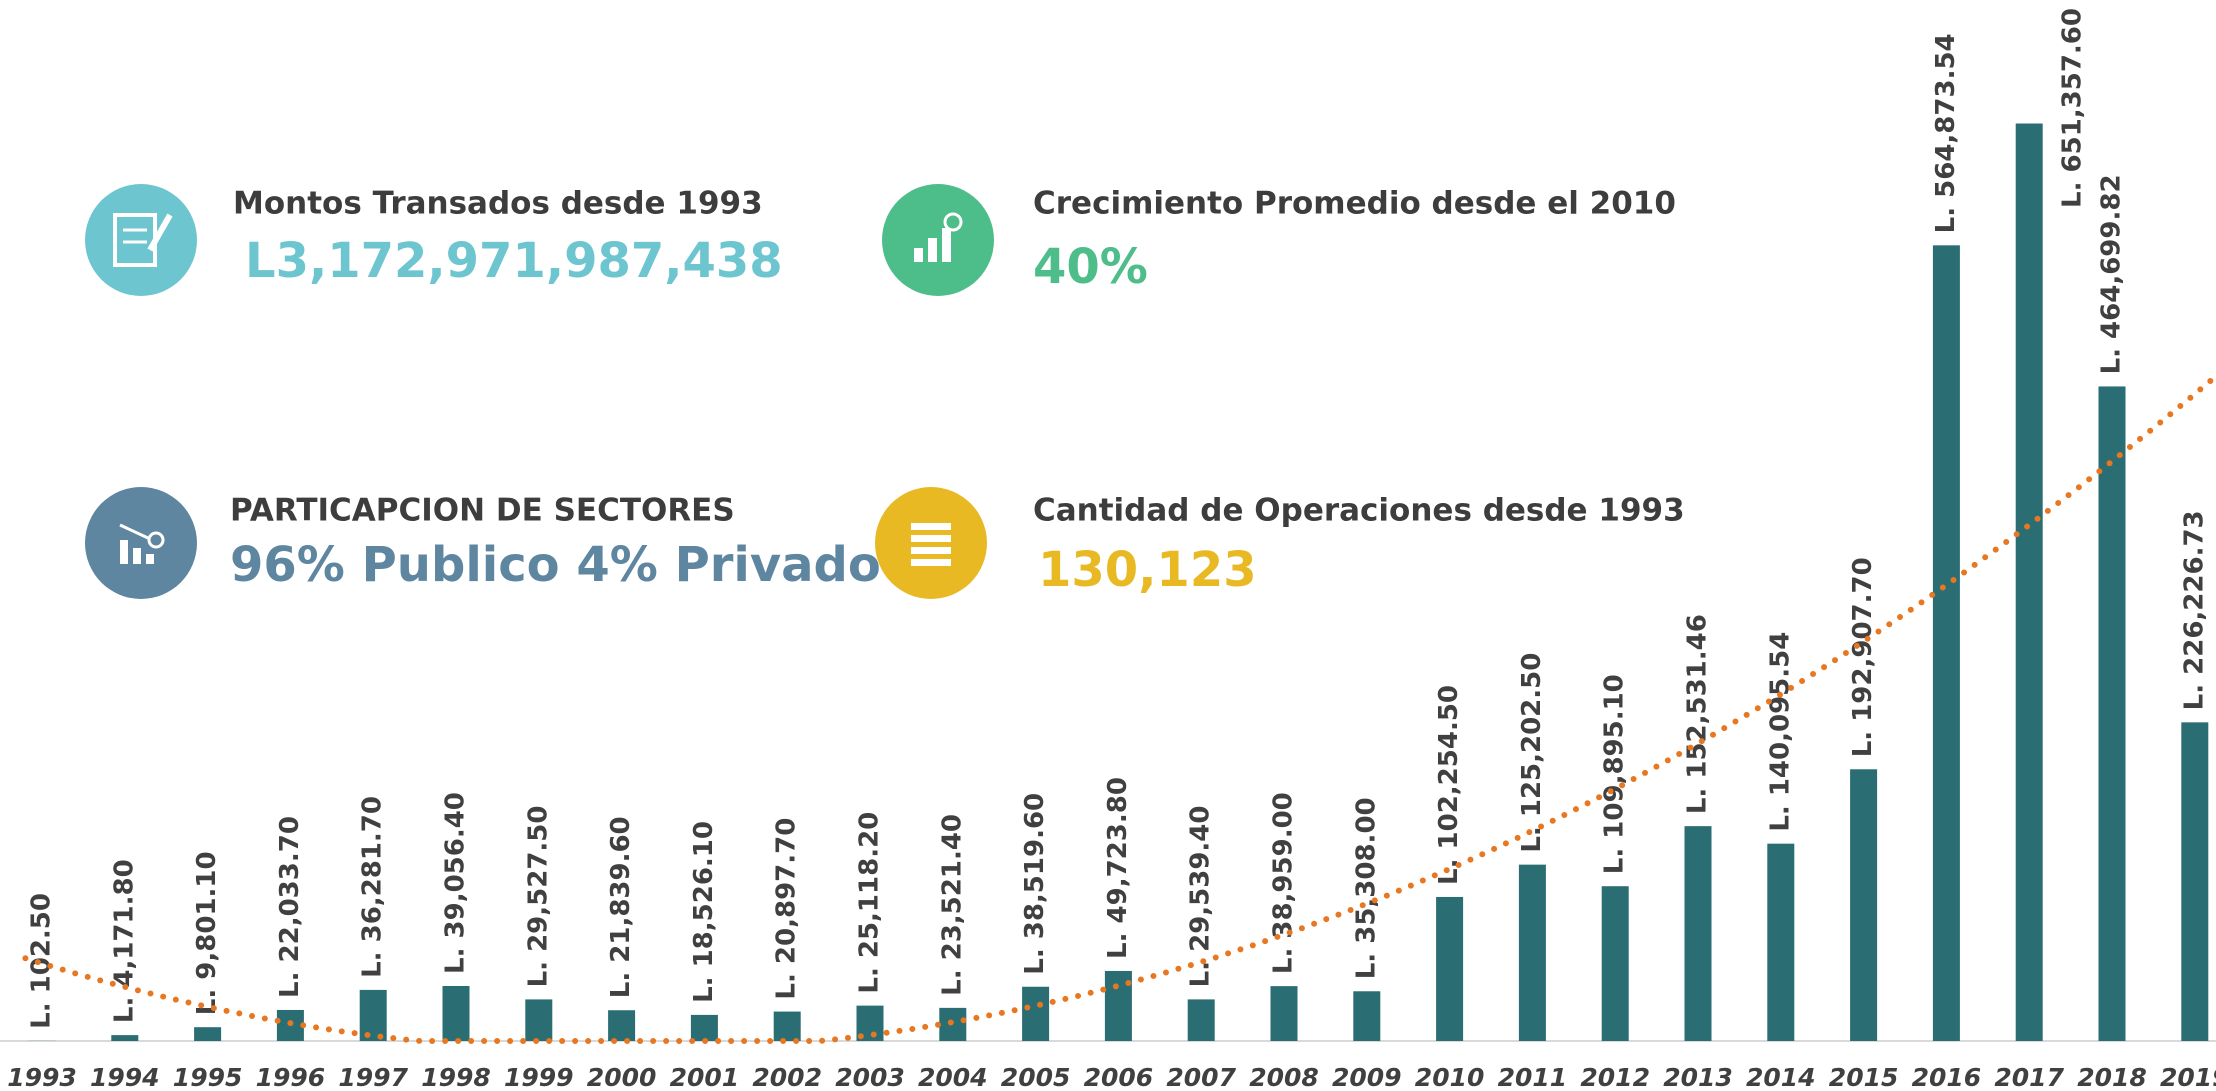 The width and height of the screenshot is (2216, 1091). What do you see at coordinates (1147, 570) in the screenshot?
I see `card-value: 130,123` at bounding box center [1147, 570].